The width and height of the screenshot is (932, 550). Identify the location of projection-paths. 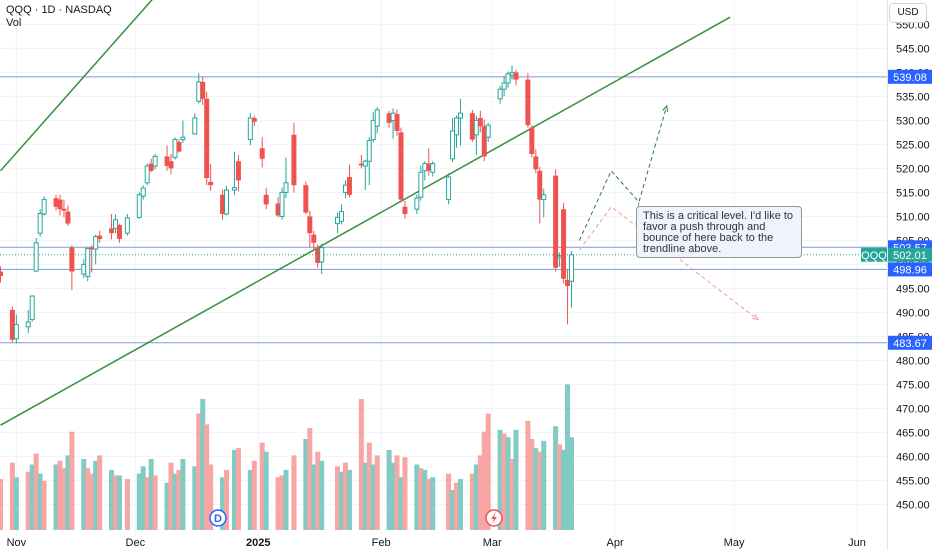
(668, 212).